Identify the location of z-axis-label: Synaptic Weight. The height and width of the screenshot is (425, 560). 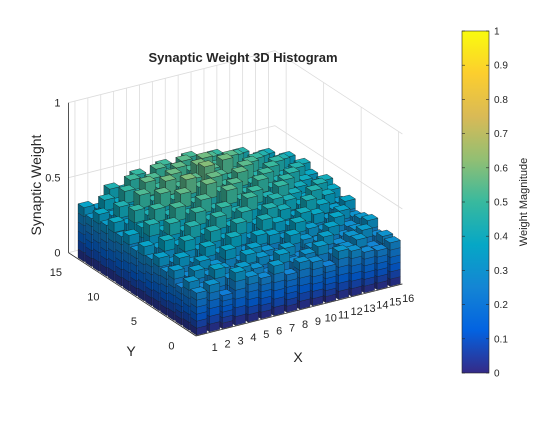
(36, 184).